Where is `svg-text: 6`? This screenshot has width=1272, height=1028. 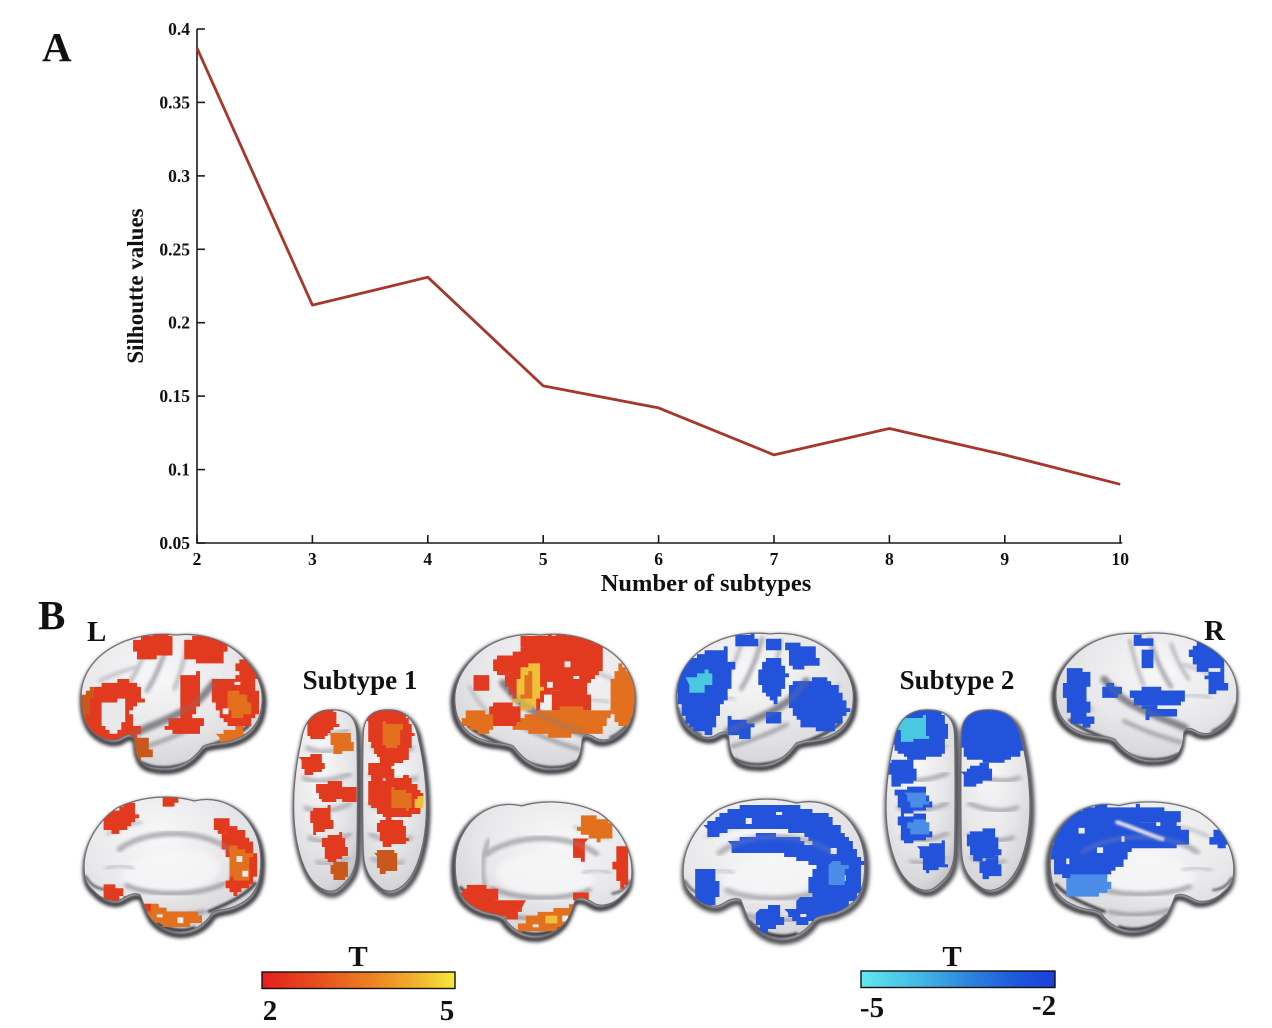 svg-text: 6 is located at coordinates (658, 559).